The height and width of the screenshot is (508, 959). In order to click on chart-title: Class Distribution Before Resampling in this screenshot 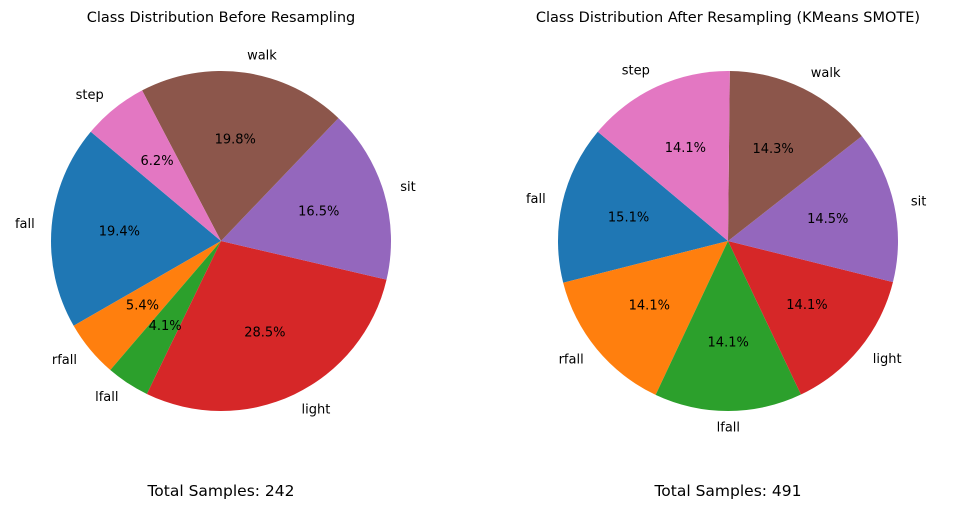, I will do `click(221, 18)`.